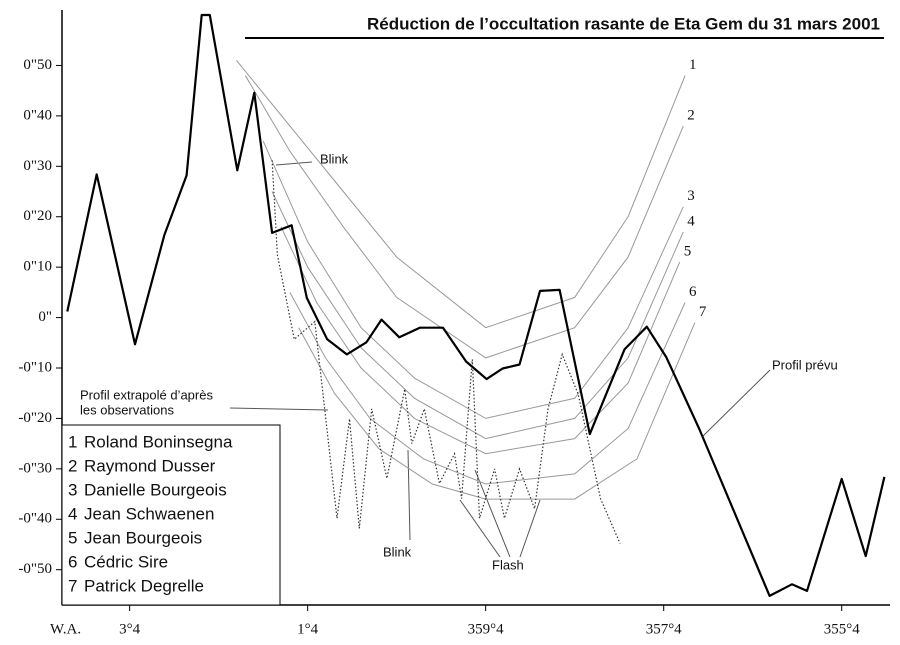 This screenshot has width=900, height=645. Describe the element at coordinates (842, 629) in the screenshot. I see `x-tick-label: 355°4` at that location.